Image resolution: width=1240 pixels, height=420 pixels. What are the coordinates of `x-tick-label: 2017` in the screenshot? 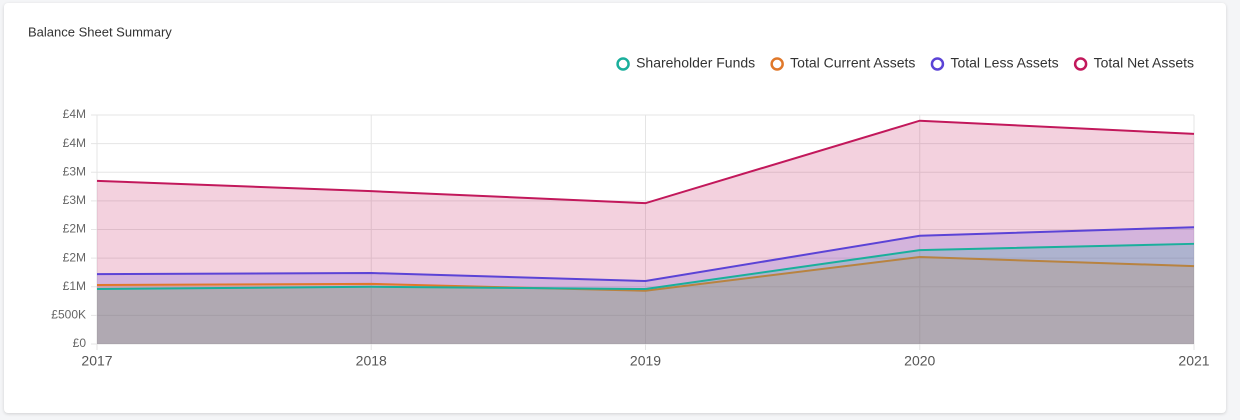 It's located at (96, 361).